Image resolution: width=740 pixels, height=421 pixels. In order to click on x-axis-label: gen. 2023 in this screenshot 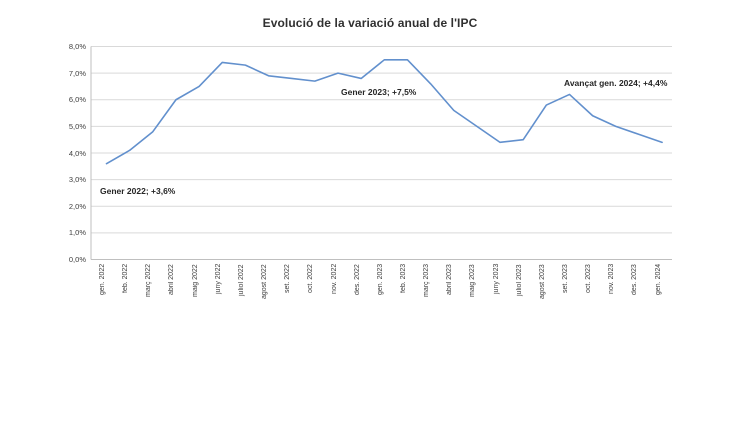, I will do `click(380, 280)`.